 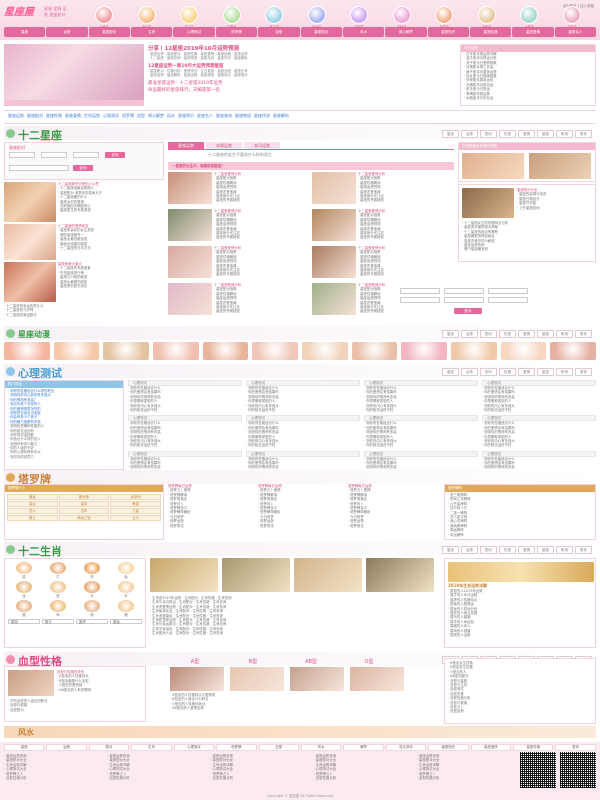 What do you see at coordinates (305, 708) in the screenshot?
I see `list-item: · AB型血的人爱情运势` at bounding box center [305, 708].